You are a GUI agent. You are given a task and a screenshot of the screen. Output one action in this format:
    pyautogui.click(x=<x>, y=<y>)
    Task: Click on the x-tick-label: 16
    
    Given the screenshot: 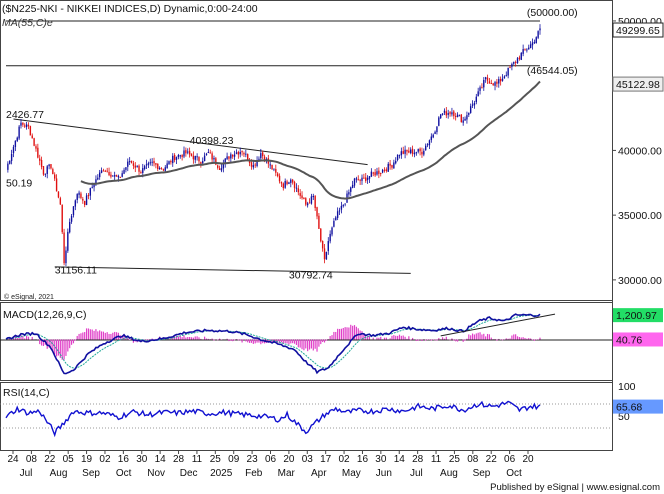 What is the action you would take?
    pyautogui.click(x=124, y=459)
    